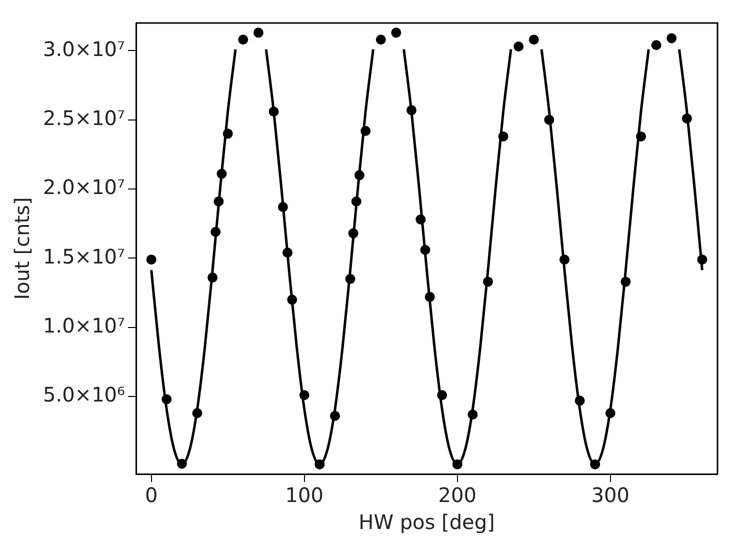  Describe the element at coordinates (22, 248) in the screenshot. I see `y-axis-title: Iout [cnts]` at that location.